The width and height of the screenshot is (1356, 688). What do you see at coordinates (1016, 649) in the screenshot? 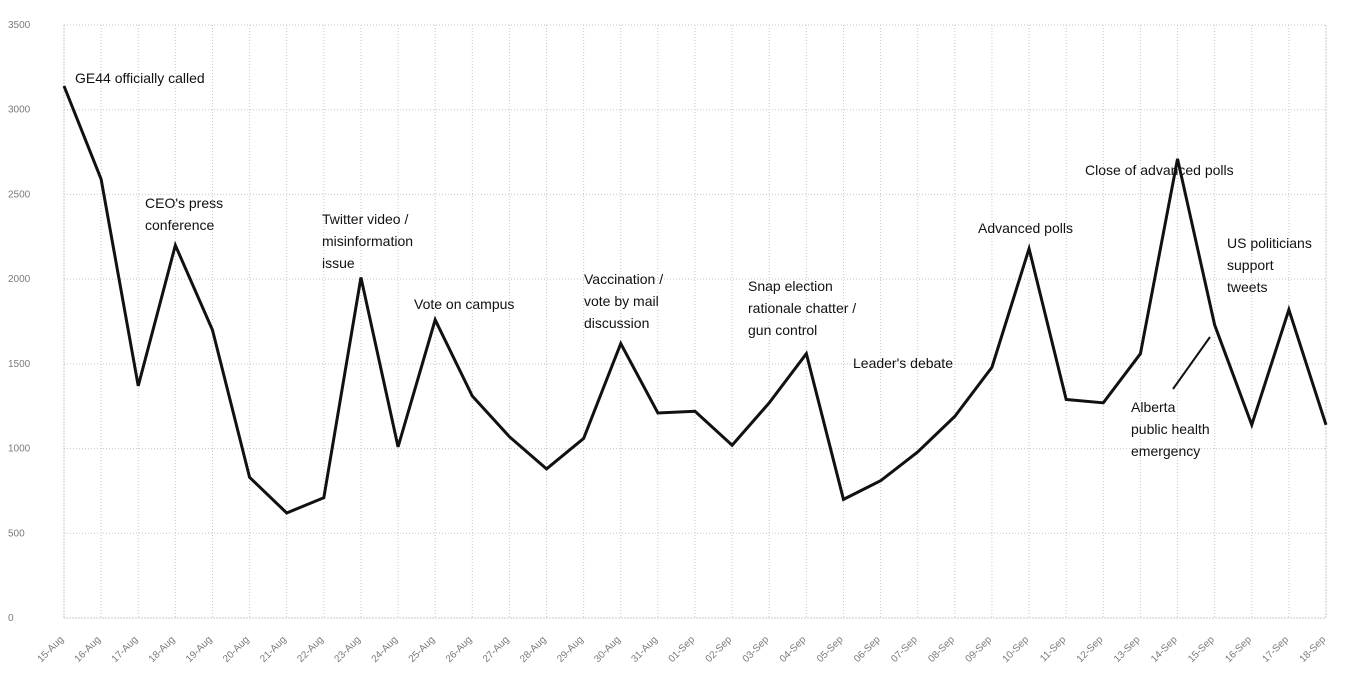
I see `x-tick-label: 10-Sep` at bounding box center [1016, 649].